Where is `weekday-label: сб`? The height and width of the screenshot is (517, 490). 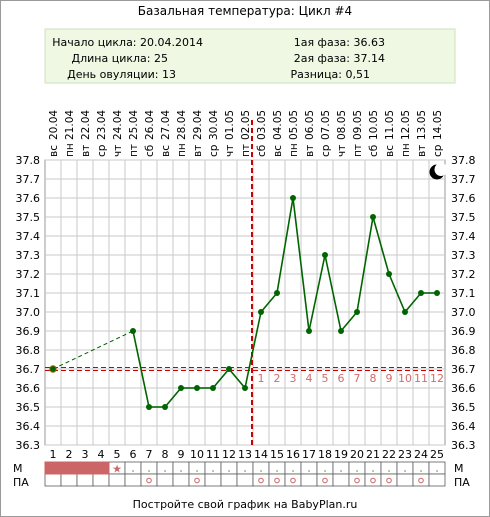 weekday-label: сб is located at coordinates (150, 151).